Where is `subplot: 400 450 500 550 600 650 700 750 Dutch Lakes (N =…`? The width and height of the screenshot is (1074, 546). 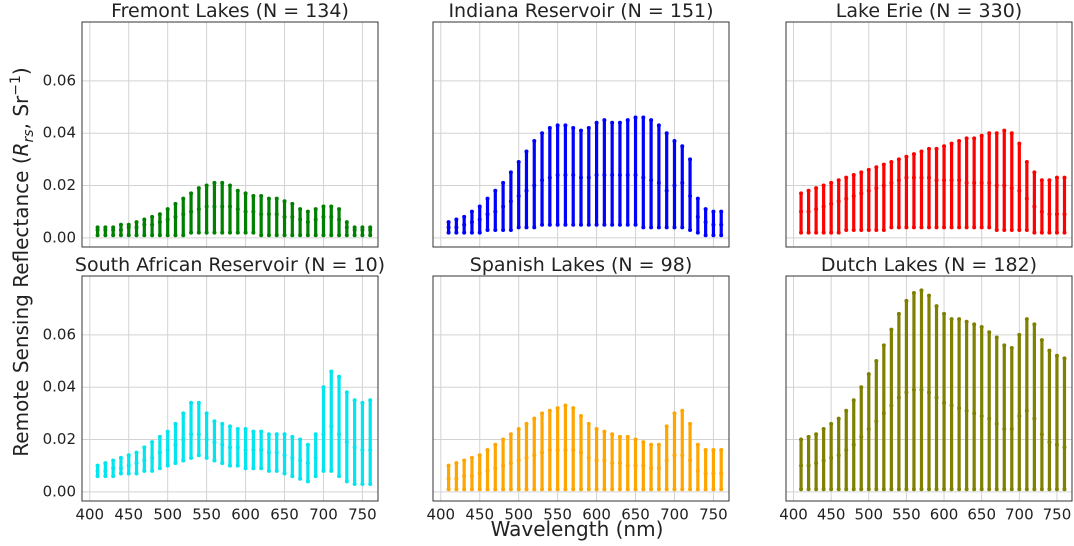 subplot: 400 450 500 550 600 650 700 750 Dutch Lakes (N =… is located at coordinates (926, 389).